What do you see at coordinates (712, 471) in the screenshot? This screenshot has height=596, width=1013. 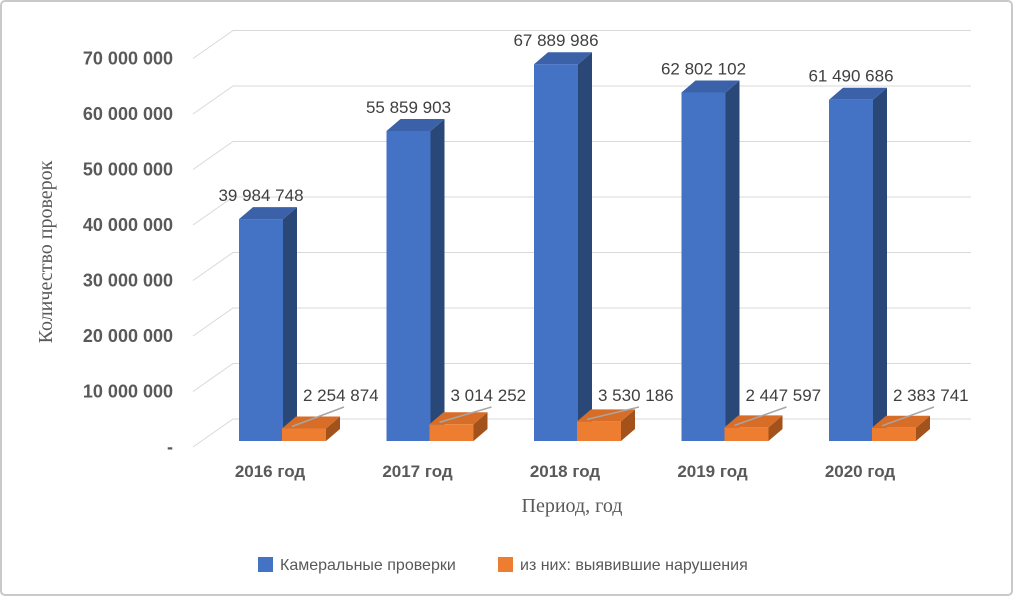 I see `x-category-label: 2019 год` at bounding box center [712, 471].